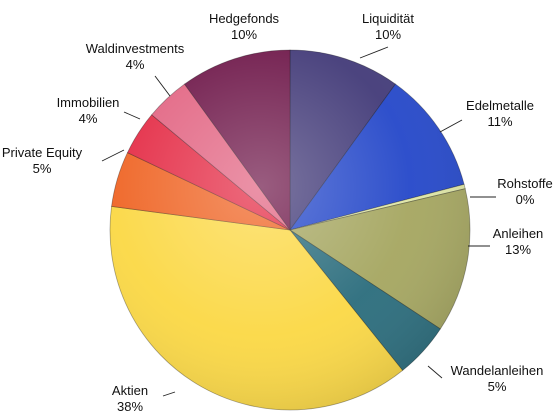 This screenshot has width=557, height=412. I want to click on leader-line-aktien, so click(169, 394).